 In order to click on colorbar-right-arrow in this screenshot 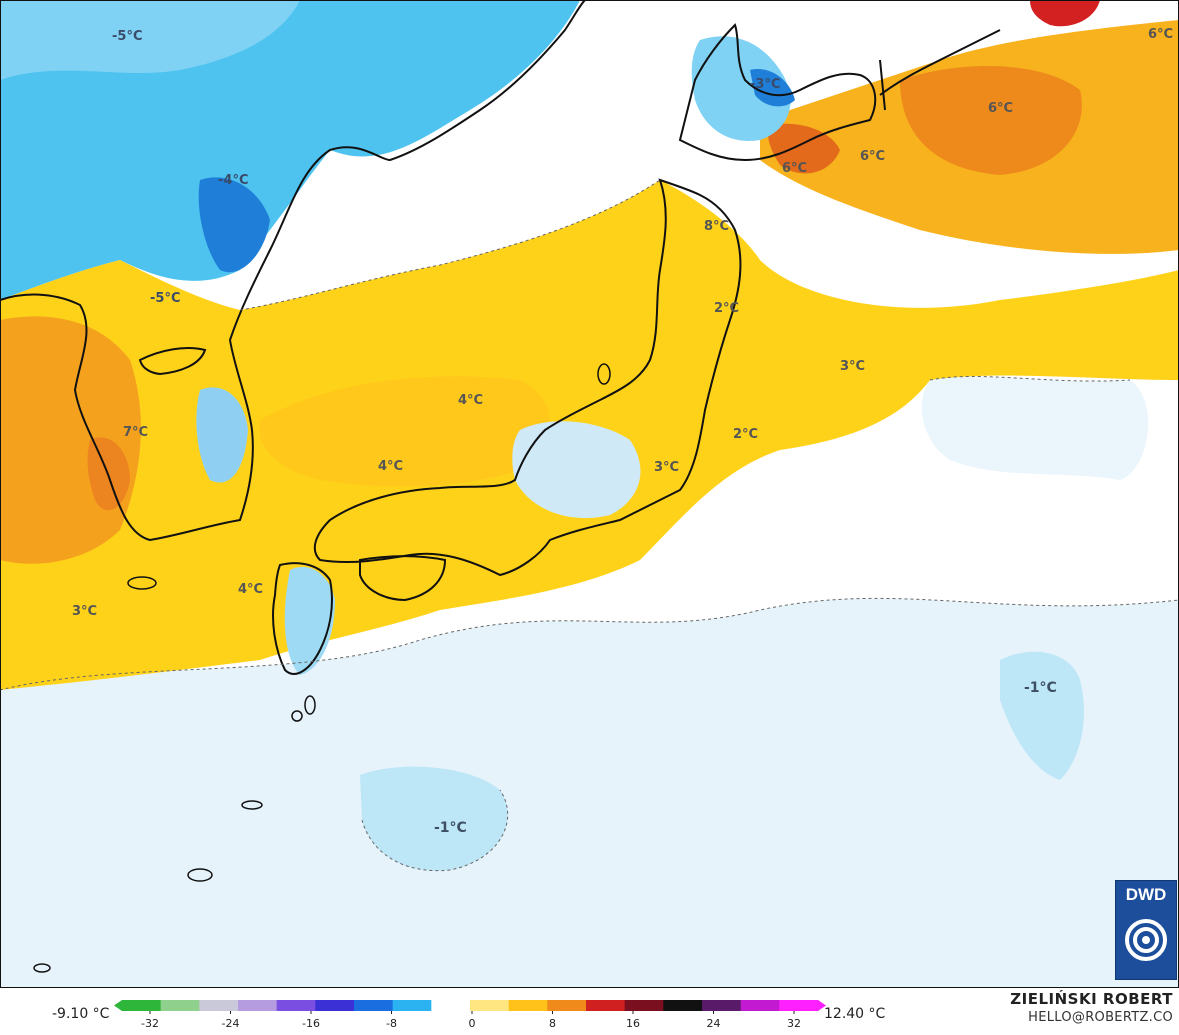, I will do `click(822, 1005)`.